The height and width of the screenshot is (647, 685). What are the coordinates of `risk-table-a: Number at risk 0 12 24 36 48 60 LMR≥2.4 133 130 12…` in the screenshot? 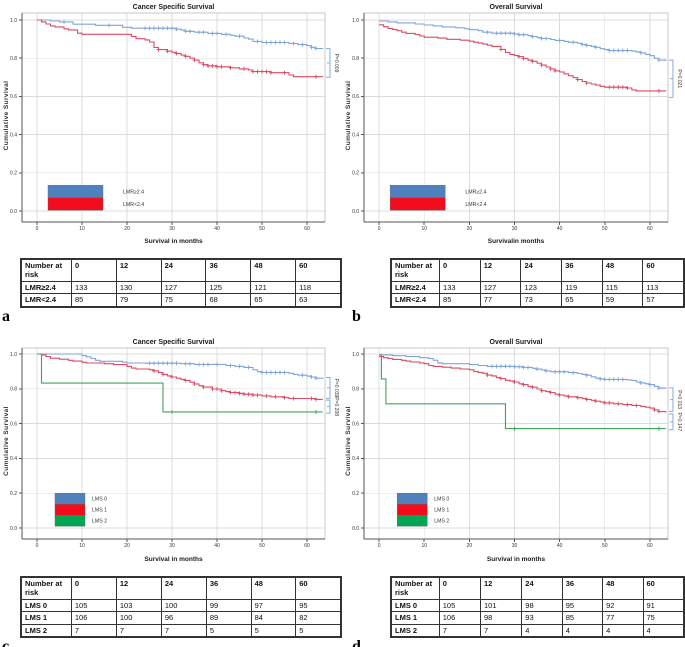 It's located at (181, 283).